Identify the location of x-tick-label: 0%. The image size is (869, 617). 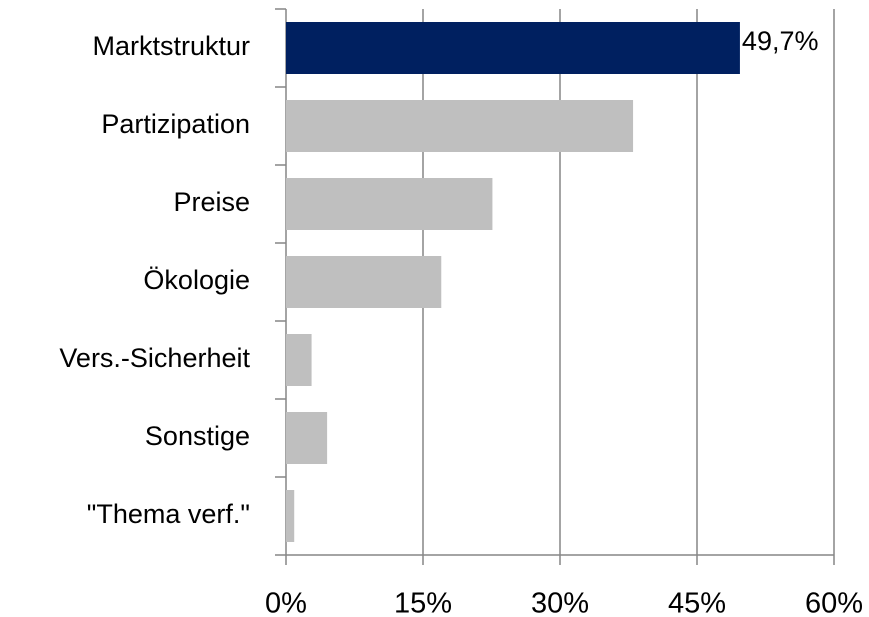
(286, 602).